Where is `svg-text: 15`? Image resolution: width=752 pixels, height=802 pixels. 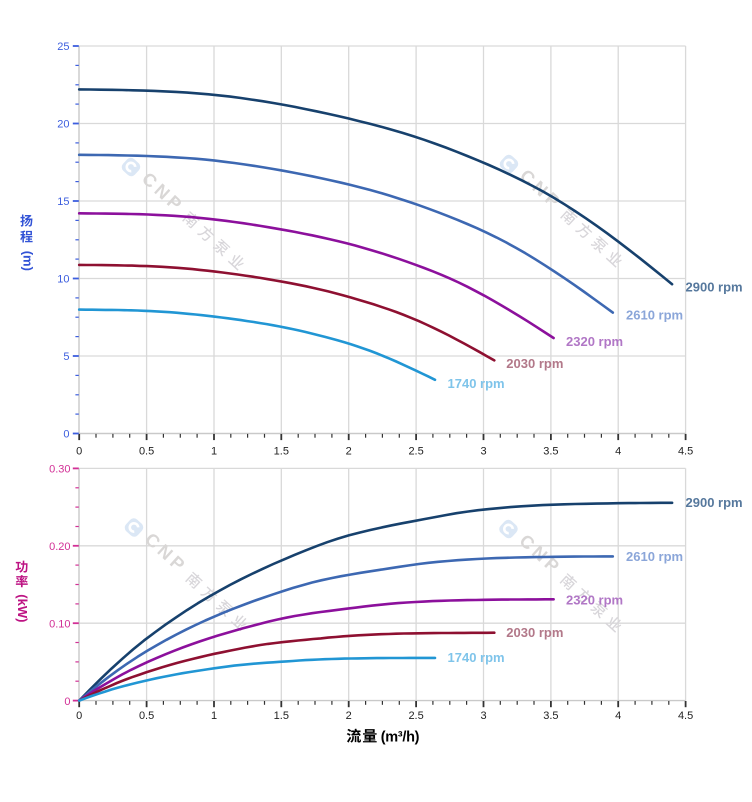
svg-text: 15 is located at coordinates (63, 202).